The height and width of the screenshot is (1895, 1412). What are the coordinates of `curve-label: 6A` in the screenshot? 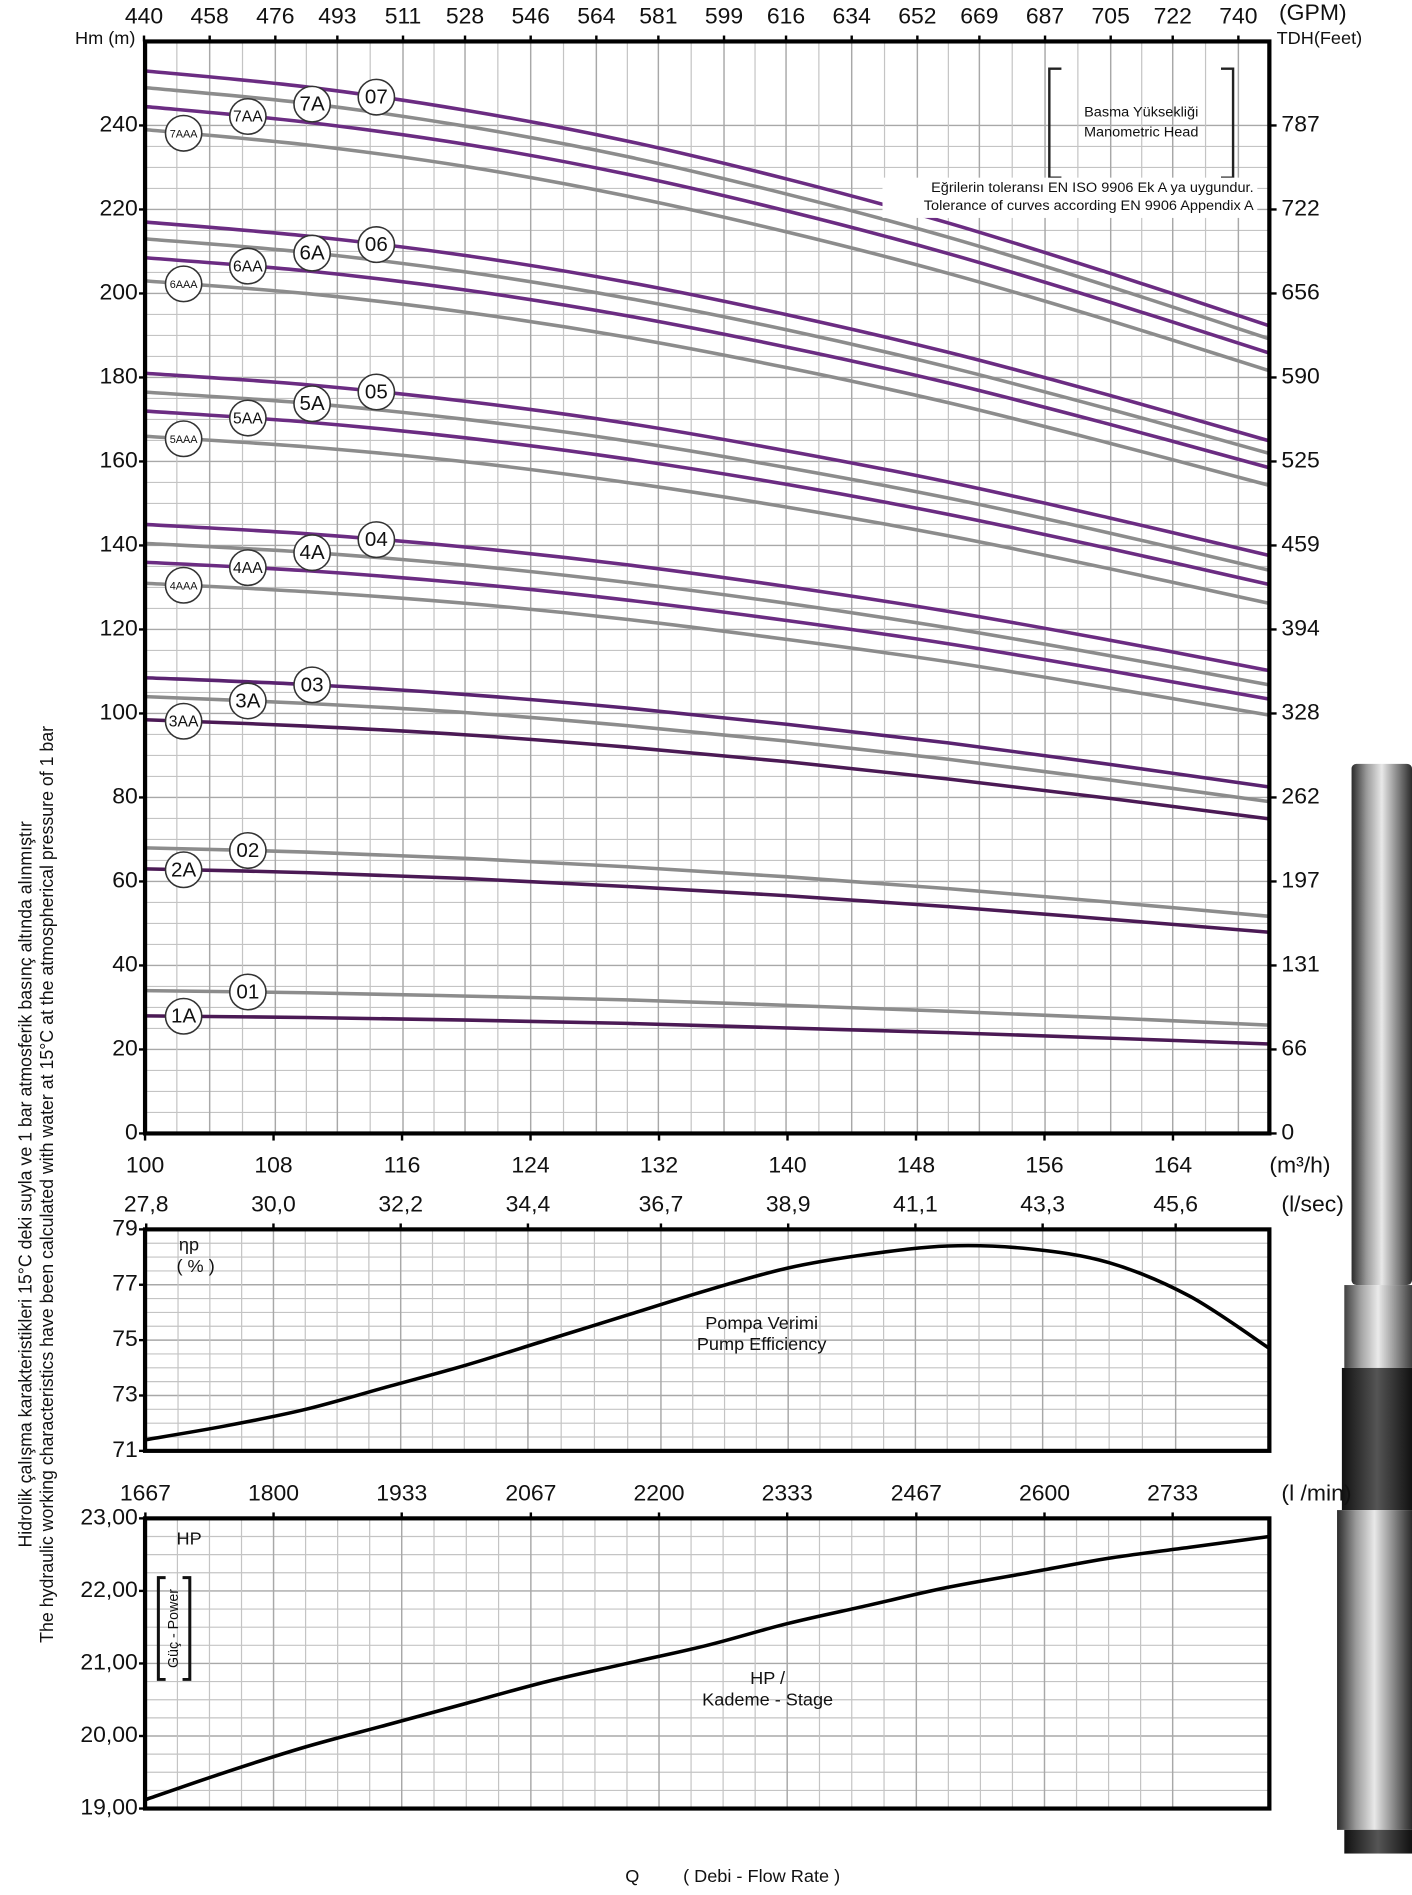 It's located at (313, 254).